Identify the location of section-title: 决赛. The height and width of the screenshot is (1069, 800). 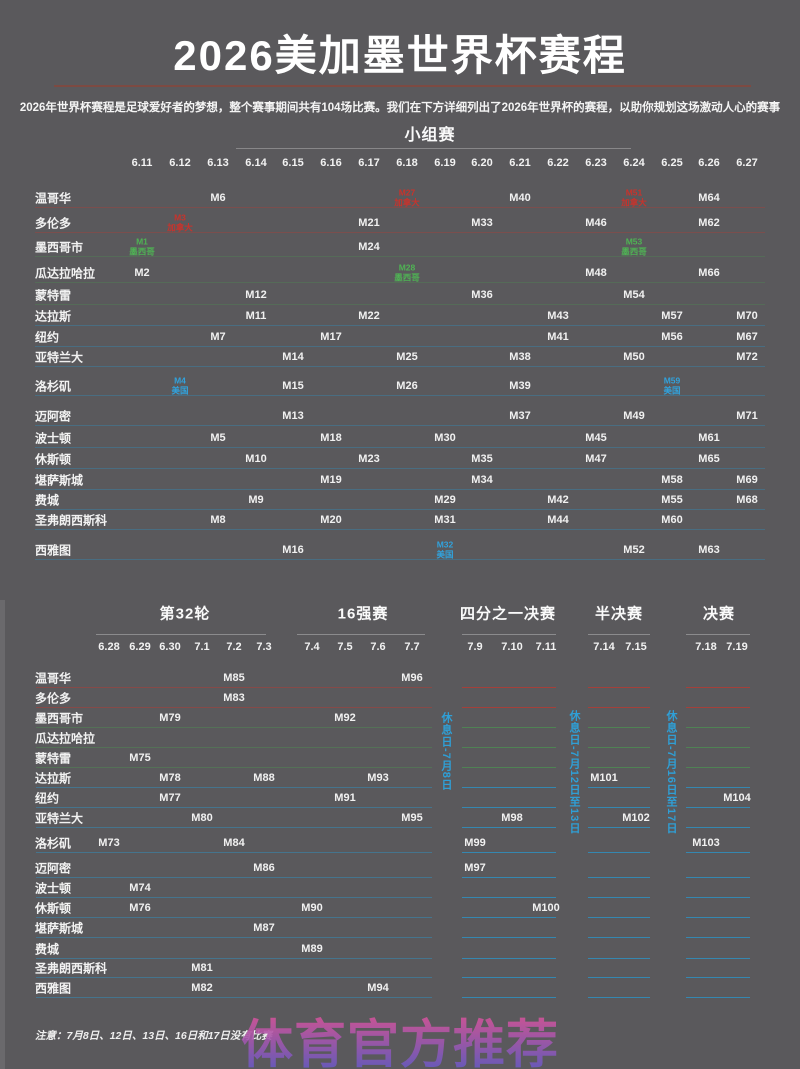
(719, 614).